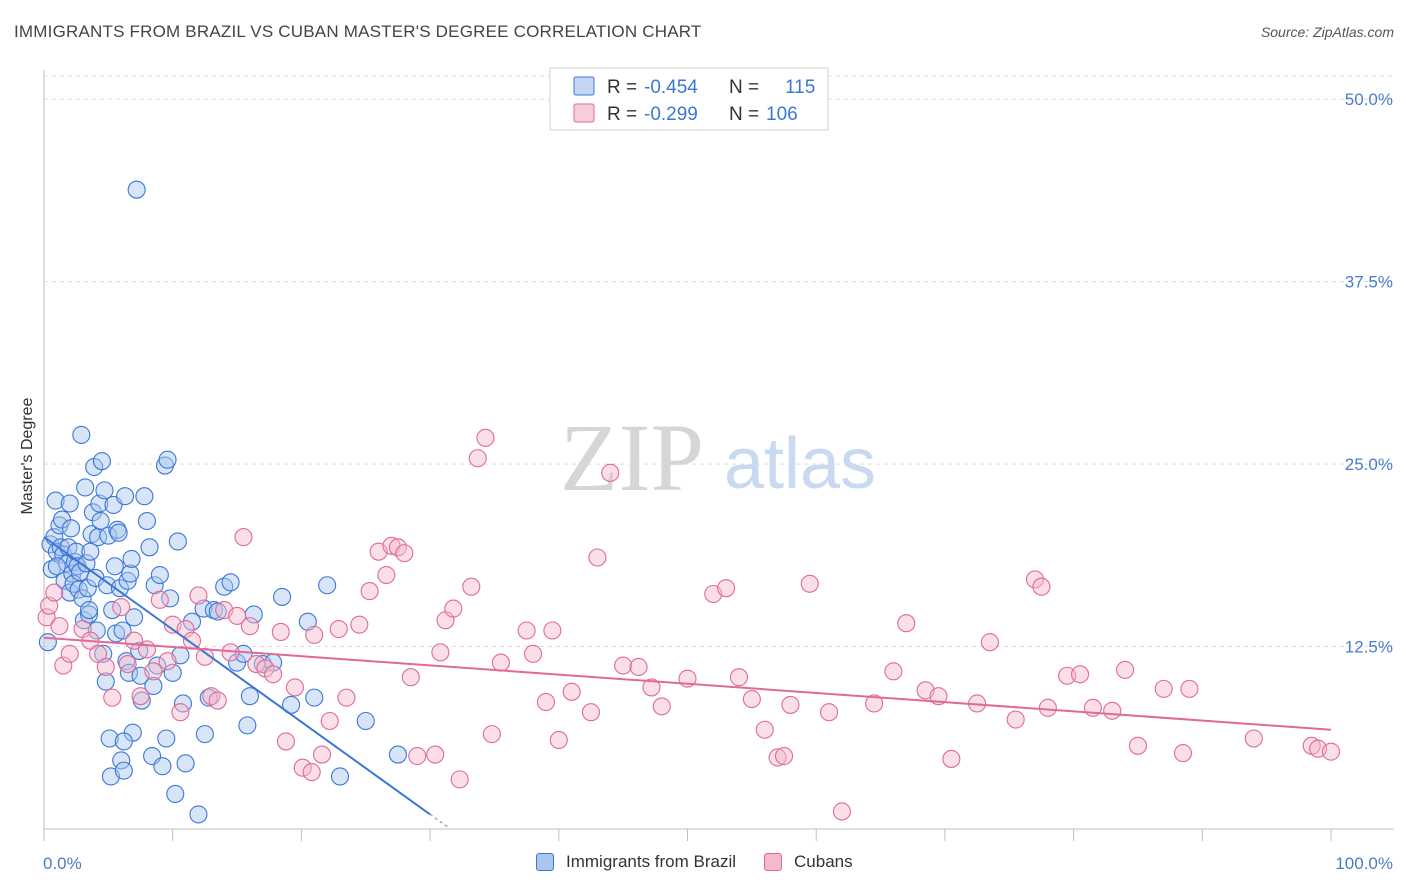 This screenshot has height=892, width=1406. Describe the element at coordinates (744, 87) in the screenshot. I see `stats-n-label-brazil: N =` at that location.